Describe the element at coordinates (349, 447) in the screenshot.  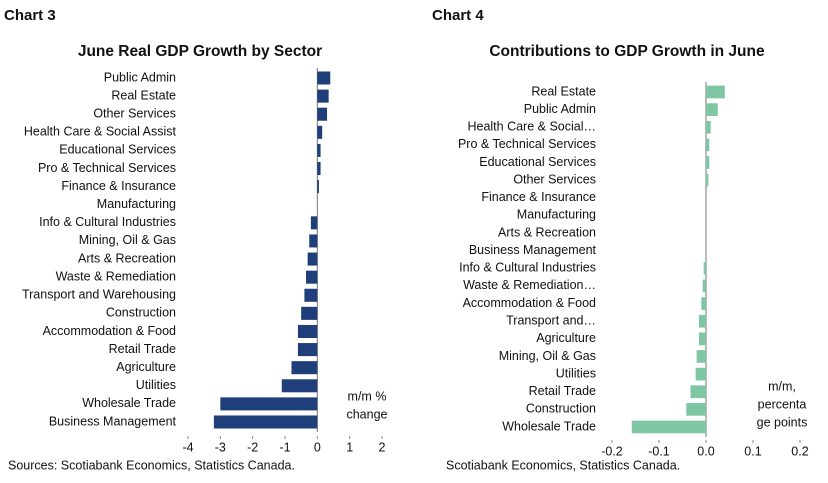
I see `x-tick-label: 1` at that location.